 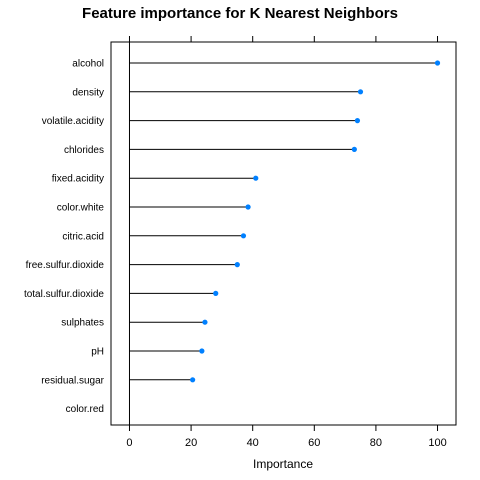 What do you see at coordinates (129, 443) in the screenshot?
I see `x-tick-label: 0` at bounding box center [129, 443].